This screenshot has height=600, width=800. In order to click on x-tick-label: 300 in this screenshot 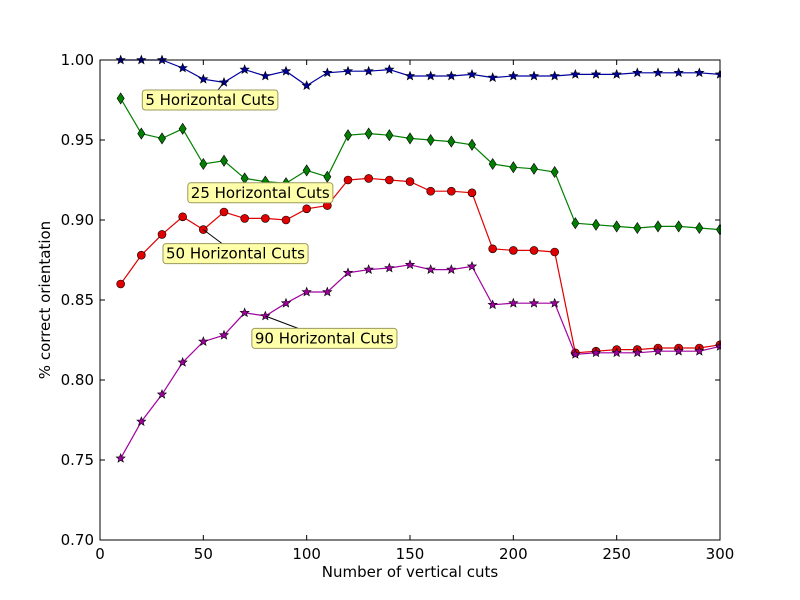, I will do `click(720, 554)`.